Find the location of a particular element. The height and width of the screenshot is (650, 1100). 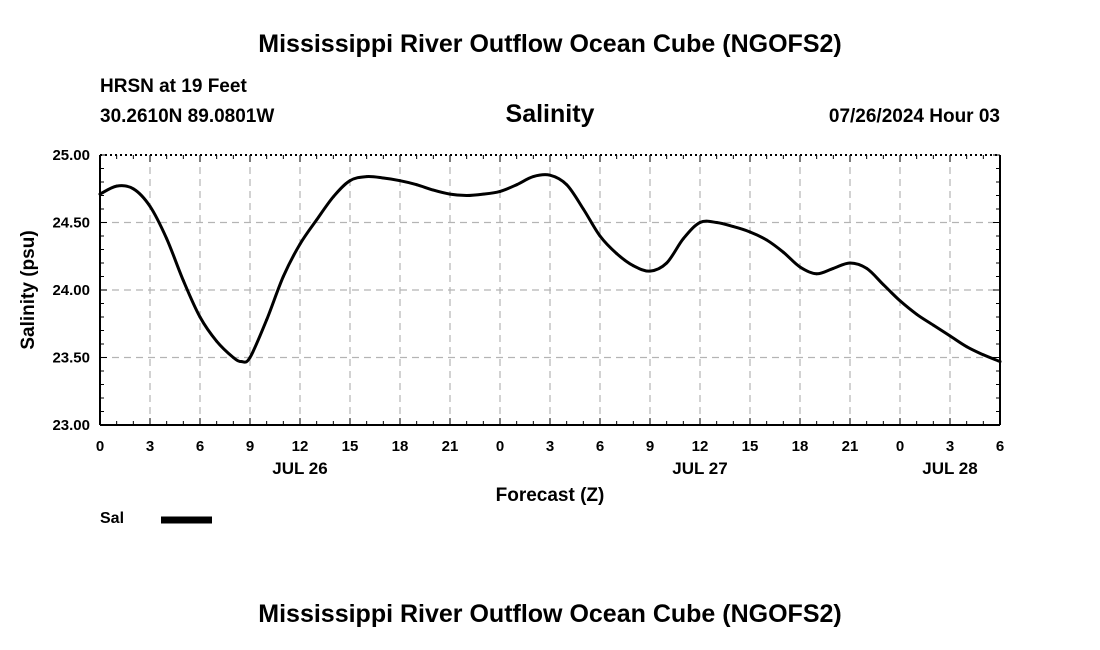

y-tick-label: 24.50 is located at coordinates (71, 223).